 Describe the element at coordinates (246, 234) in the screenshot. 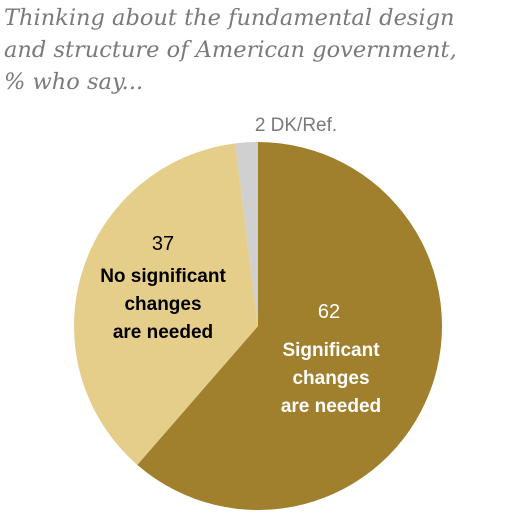

I see `pie-slice-dk-ref` at that location.